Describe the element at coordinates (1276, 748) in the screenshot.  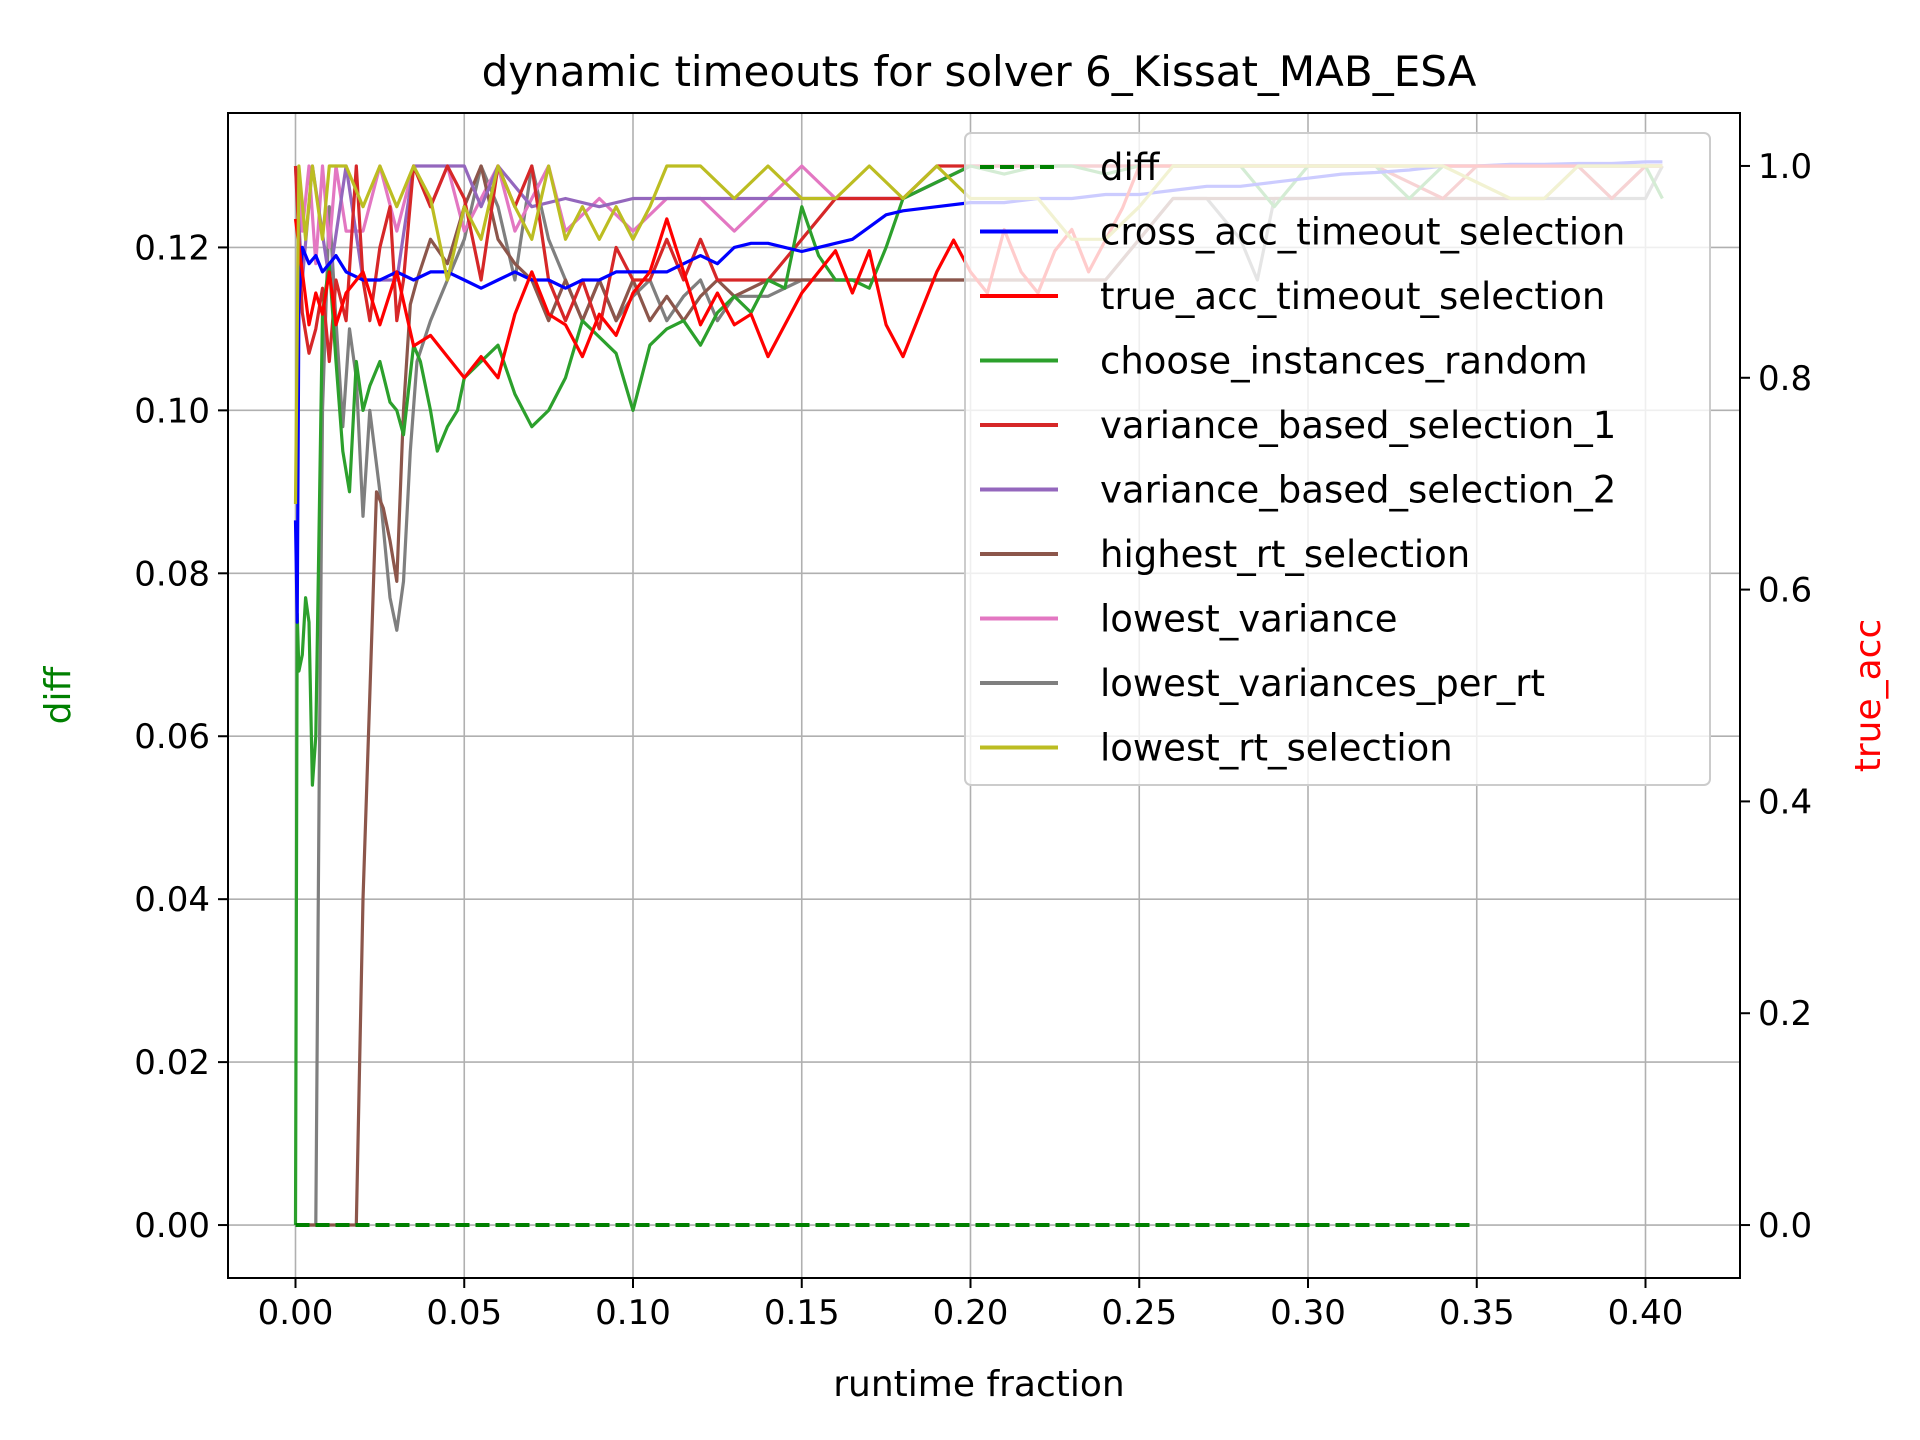
I see `legend-label: lowest_rt_selection` at that location.